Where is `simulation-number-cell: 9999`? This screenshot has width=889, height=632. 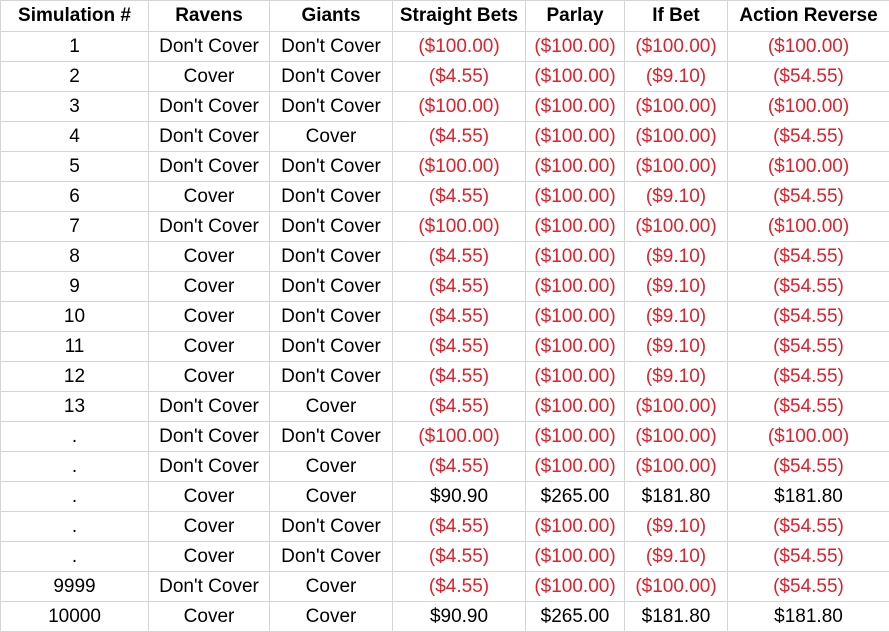 simulation-number-cell: 9999 is located at coordinates (74, 586).